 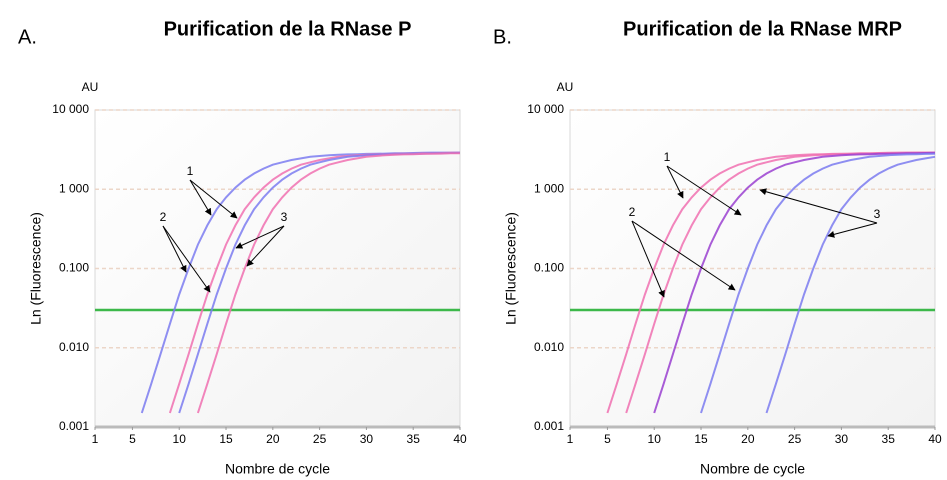 What do you see at coordinates (27, 37) in the screenshot?
I see `panel-label: A.` at bounding box center [27, 37].